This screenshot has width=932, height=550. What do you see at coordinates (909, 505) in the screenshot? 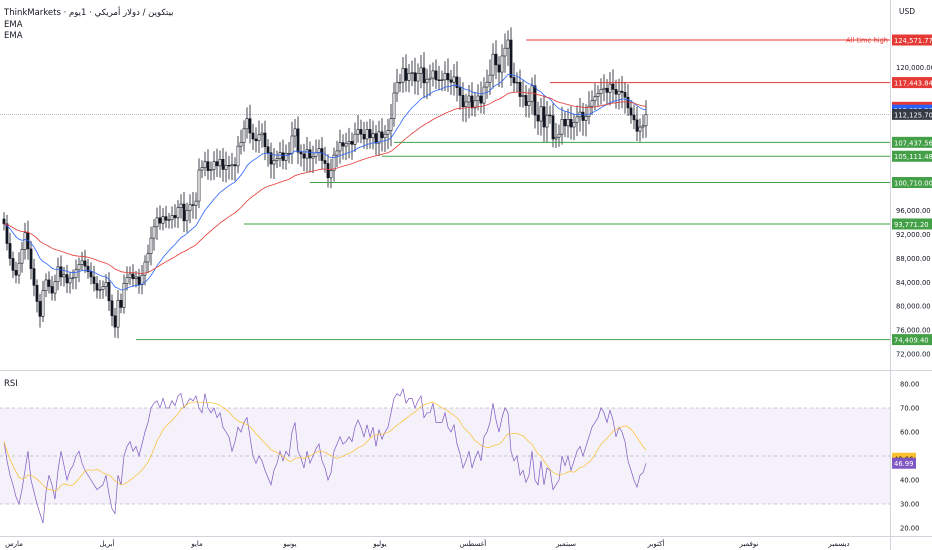
I see `rsi-tick-label: 30.00` at bounding box center [909, 505].